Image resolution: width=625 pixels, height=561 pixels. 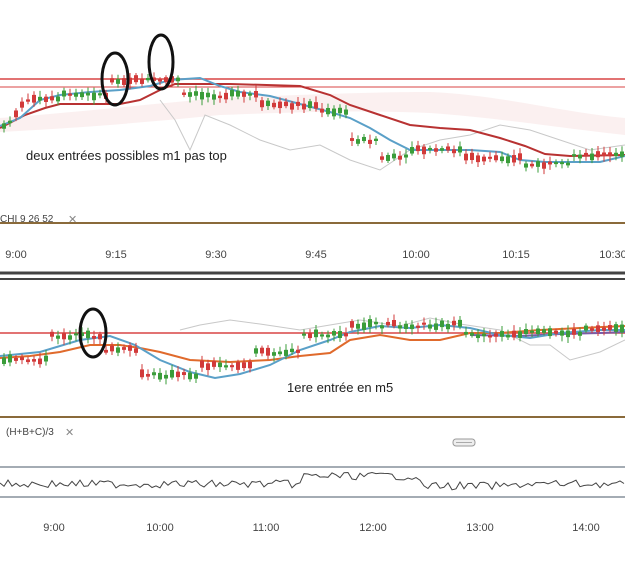 I want to click on oscillator-line, so click(x=312, y=481).